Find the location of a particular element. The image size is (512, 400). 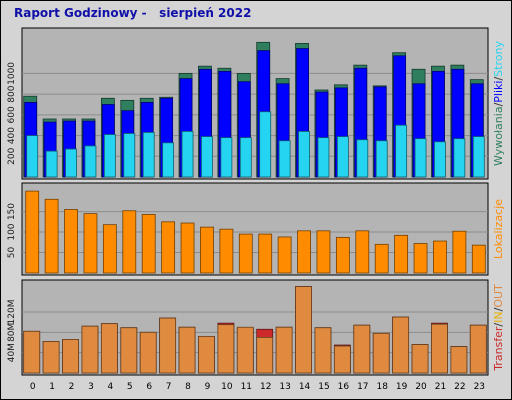

y-tick-label: 400 is located at coordinates (12, 135).